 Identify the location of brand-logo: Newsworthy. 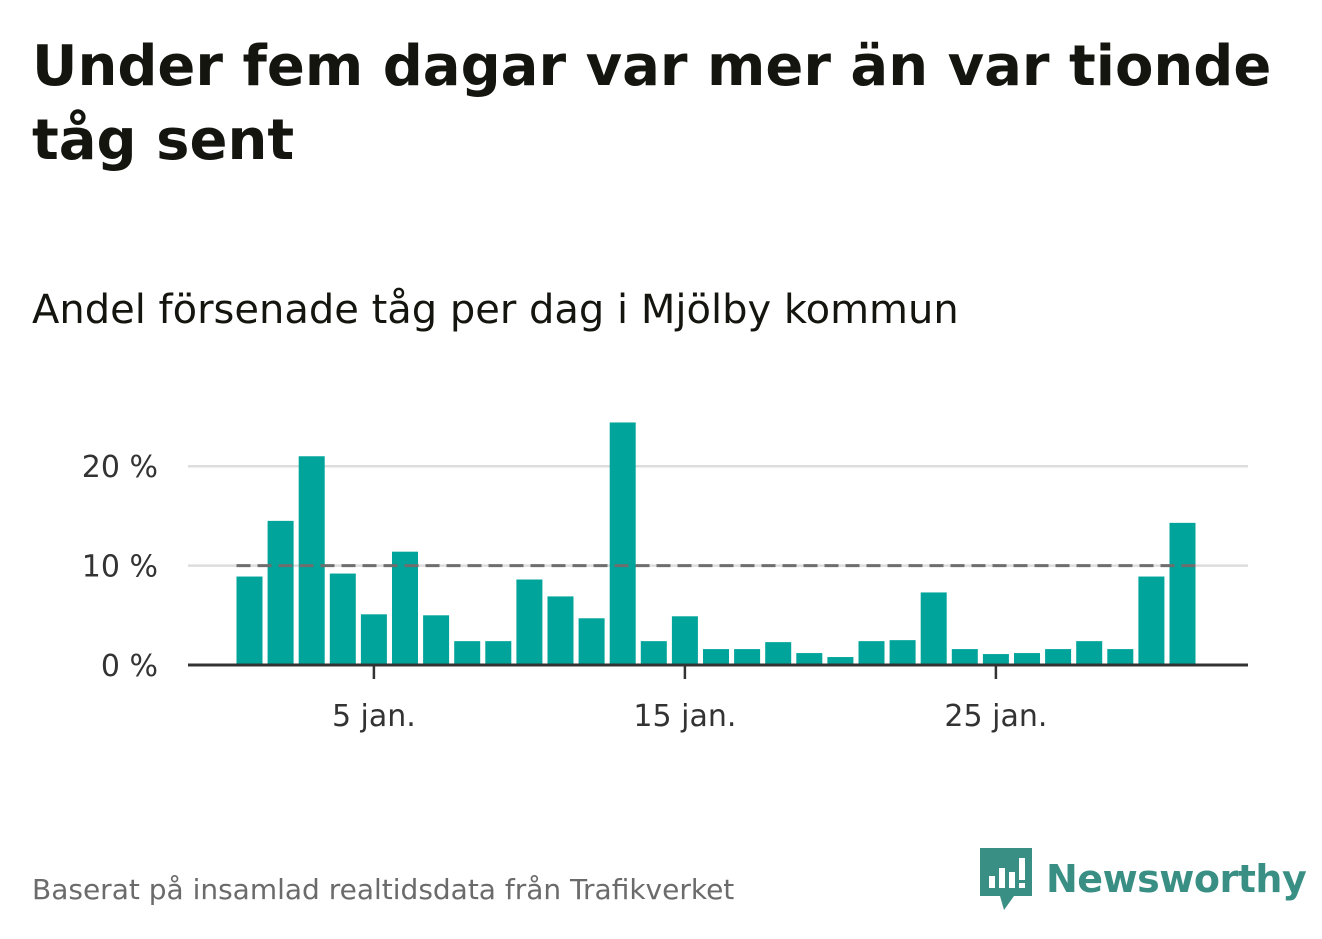
(1143, 879).